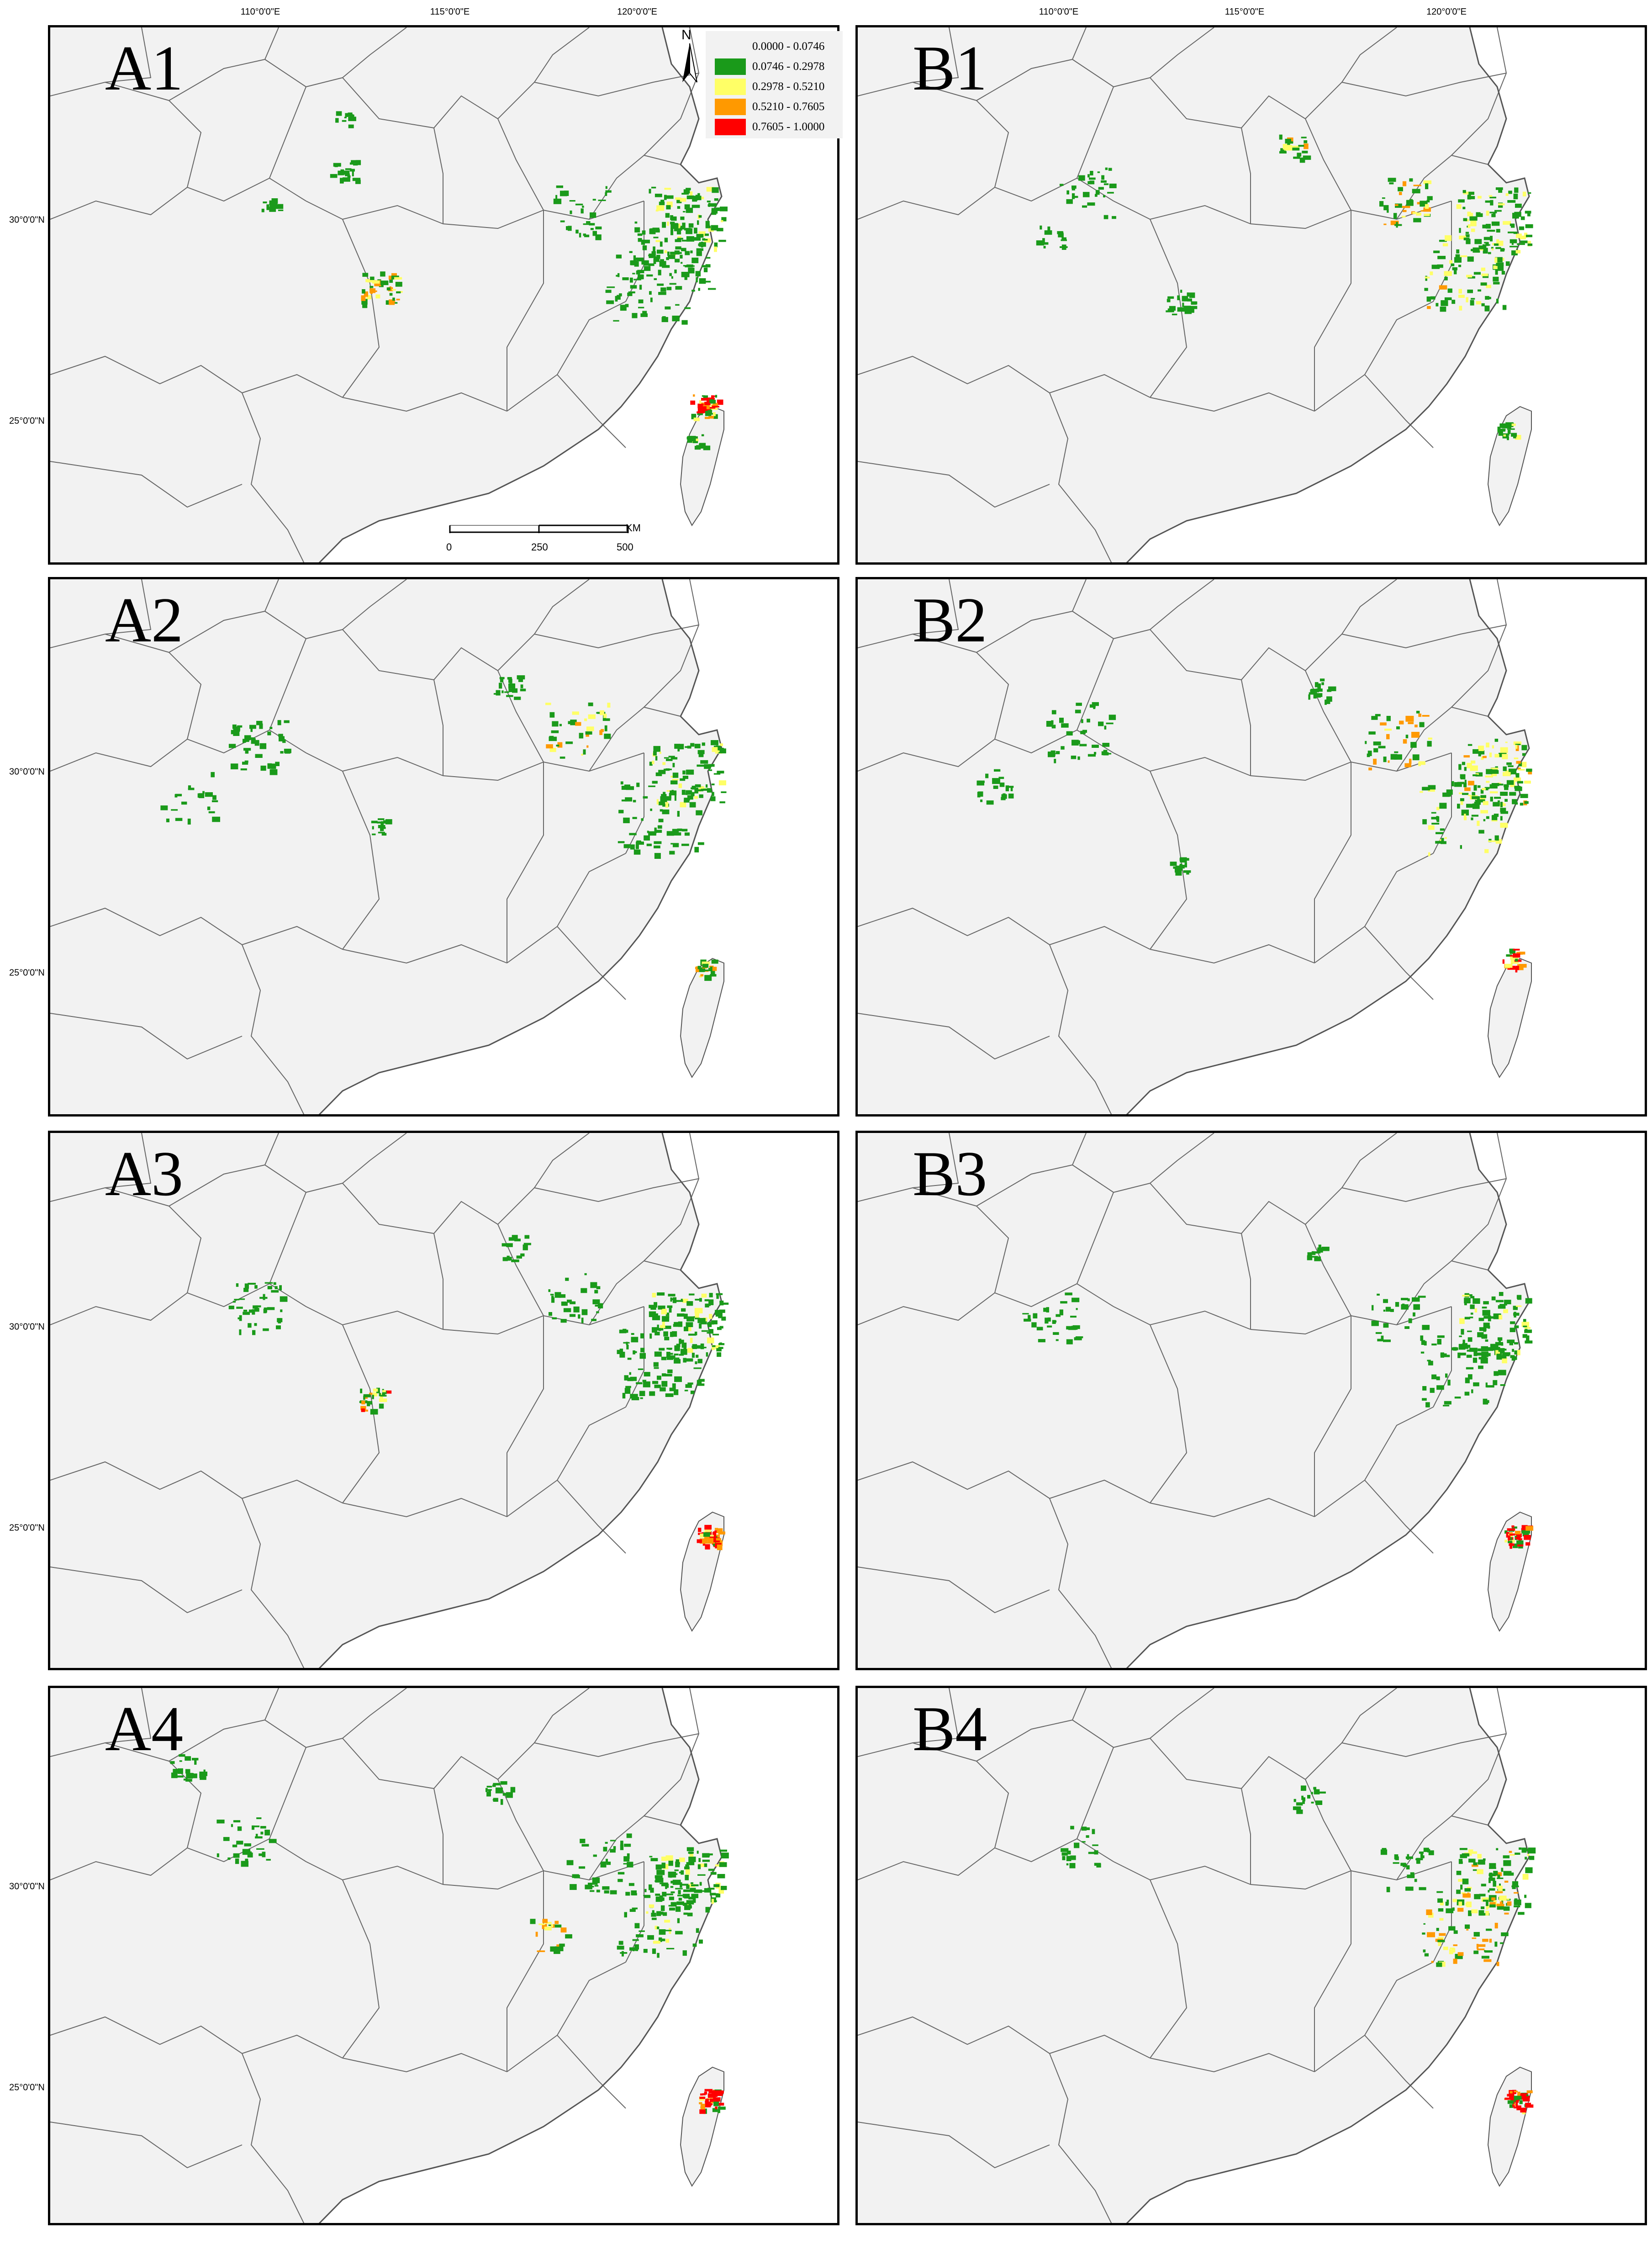 This screenshot has height=2244, width=1652. I want to click on sea, so click(578, 1400).